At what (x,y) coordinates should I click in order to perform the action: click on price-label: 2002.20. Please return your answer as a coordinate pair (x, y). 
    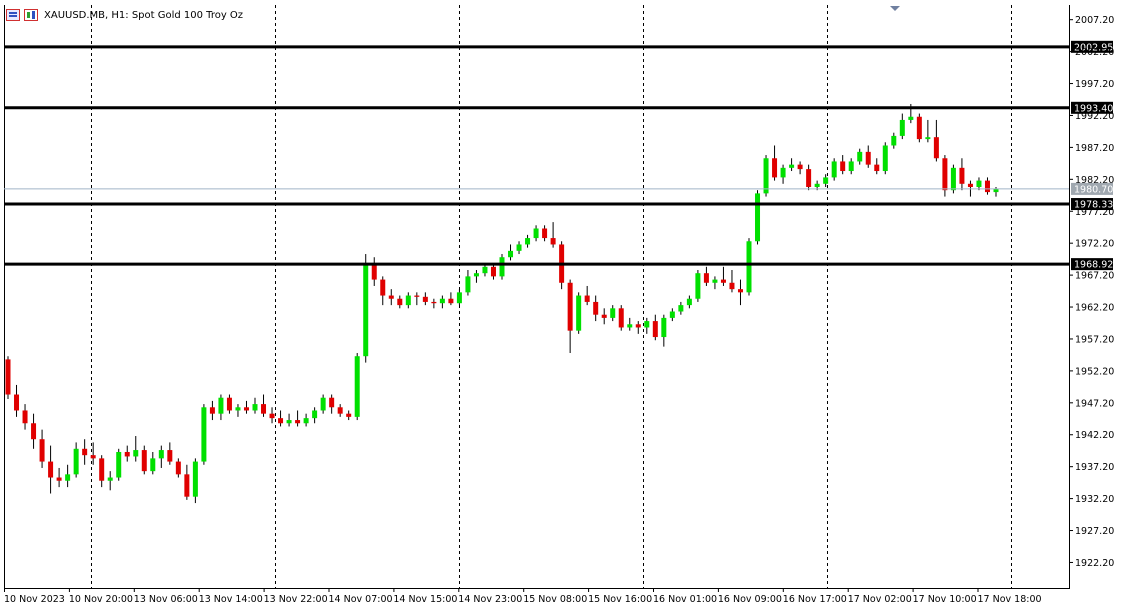
    Looking at the image, I should click on (1094, 52).